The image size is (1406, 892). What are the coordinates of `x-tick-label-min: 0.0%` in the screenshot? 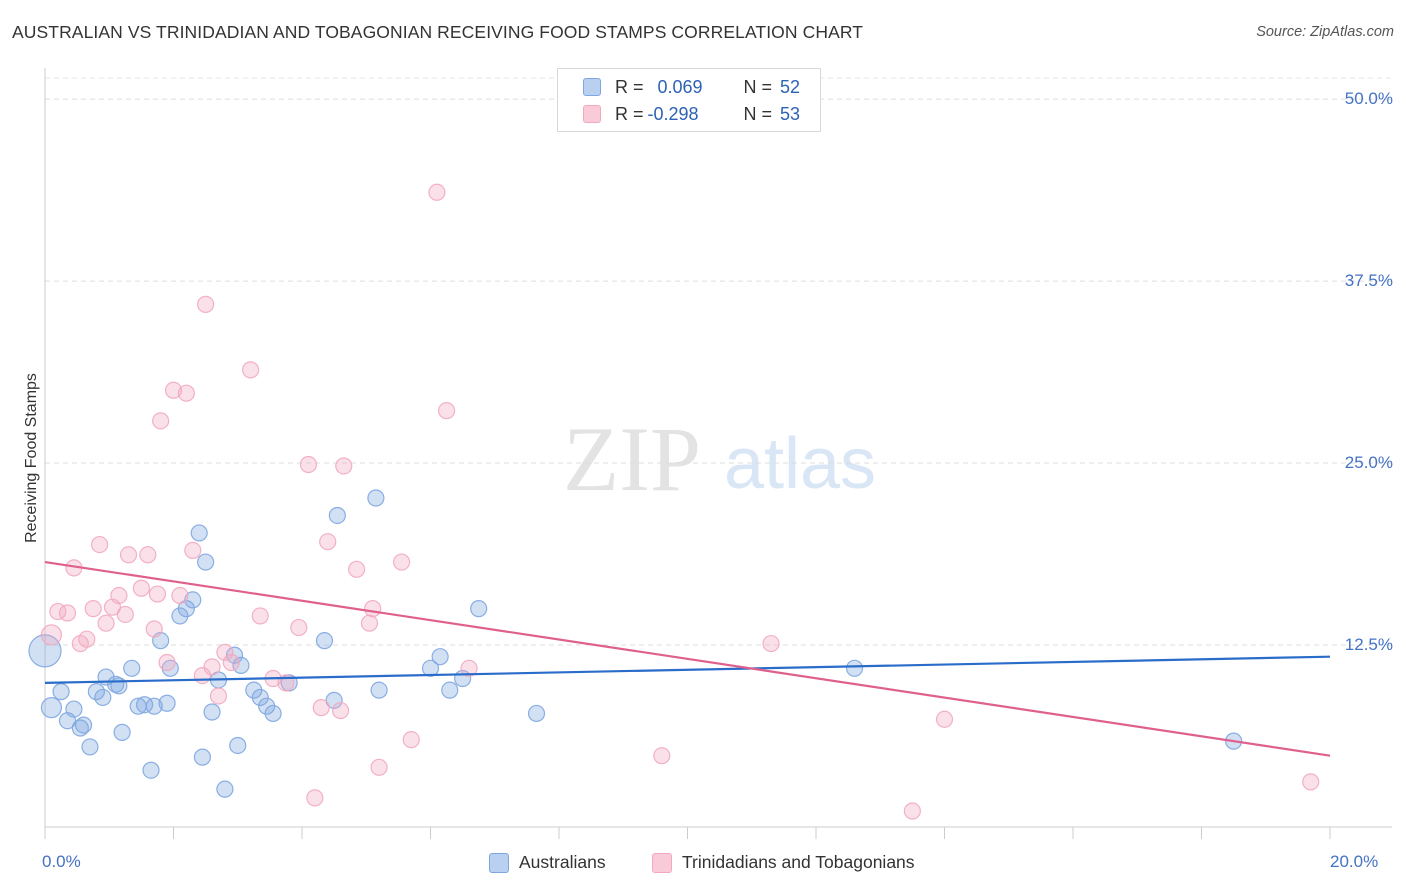 It's located at (61, 861).